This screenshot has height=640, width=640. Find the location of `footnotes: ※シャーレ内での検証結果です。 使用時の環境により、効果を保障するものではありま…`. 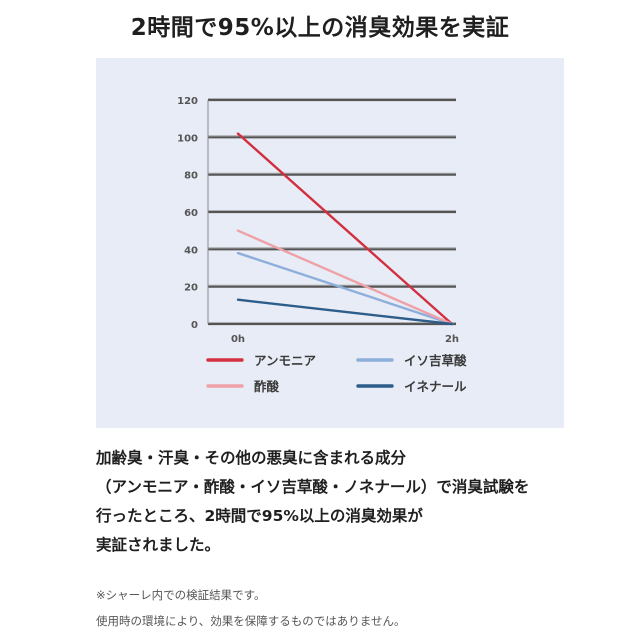

footnotes: ※シャーレ内での検証結果です。 使用時の環境により、効果を保障するものではありま… is located at coordinates (356, 608).